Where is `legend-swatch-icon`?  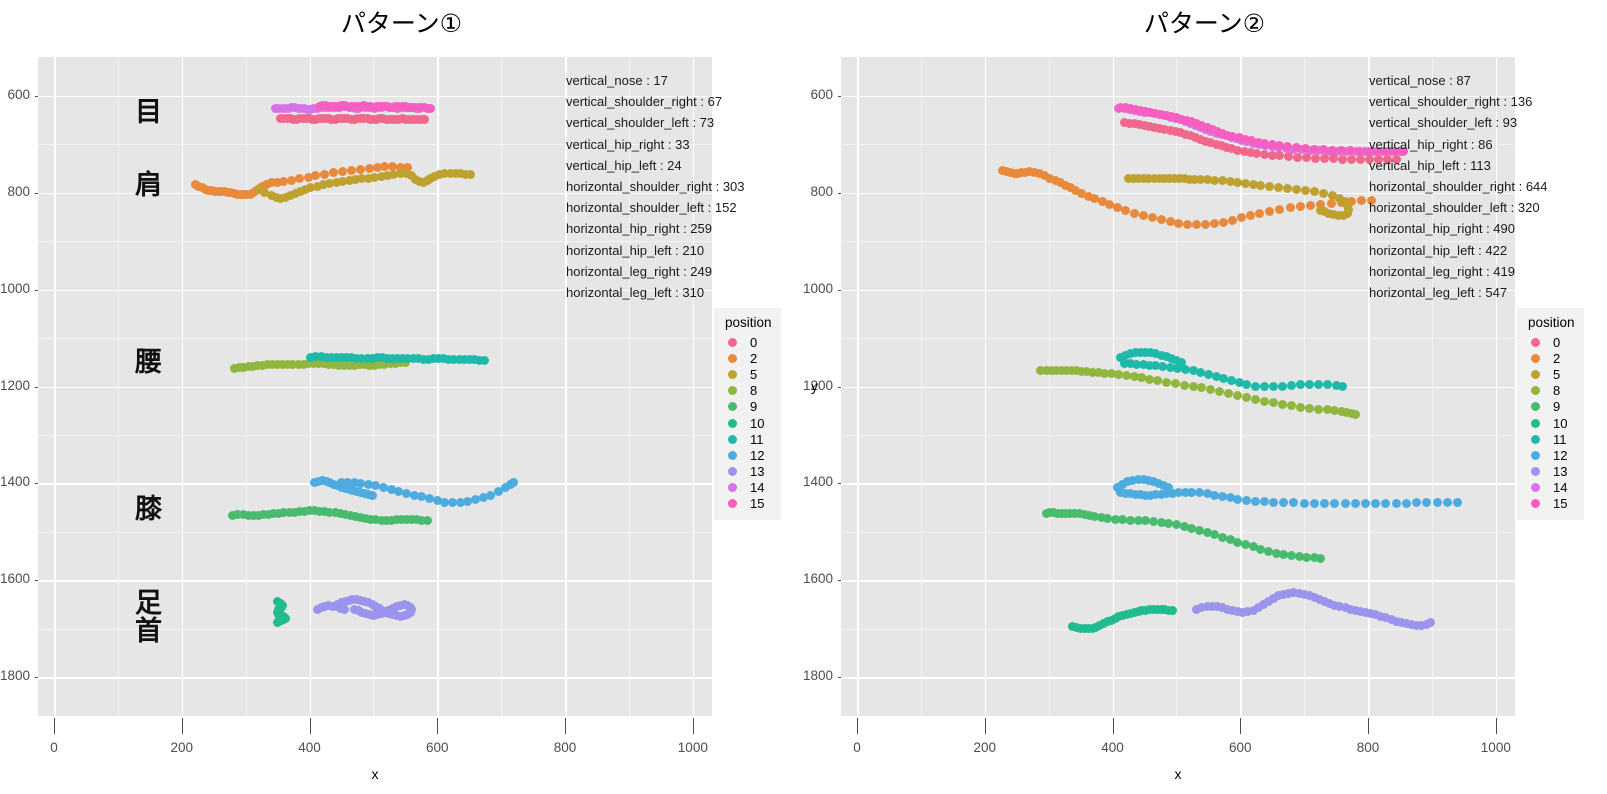
legend-swatch-icon is located at coordinates (1535, 455).